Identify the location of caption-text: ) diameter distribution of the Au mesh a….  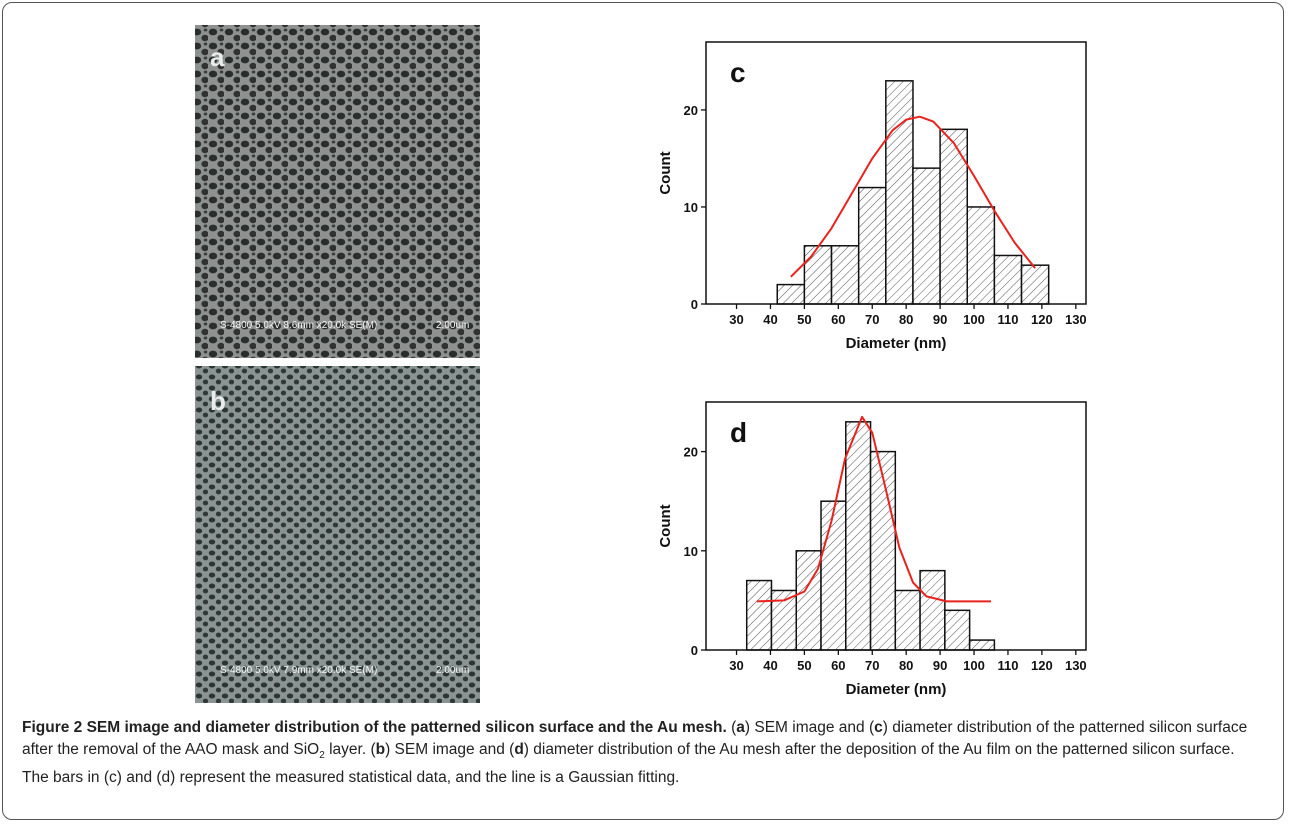
(628, 764).